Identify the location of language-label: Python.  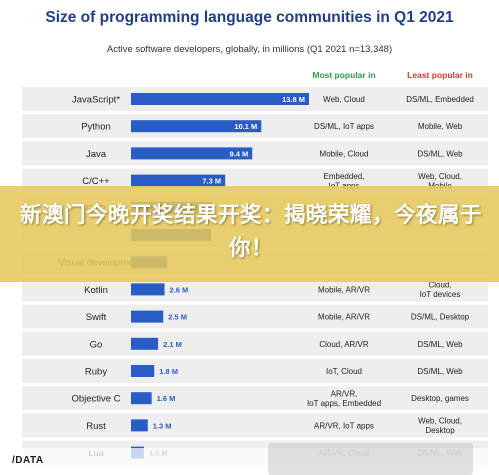
(96, 127).